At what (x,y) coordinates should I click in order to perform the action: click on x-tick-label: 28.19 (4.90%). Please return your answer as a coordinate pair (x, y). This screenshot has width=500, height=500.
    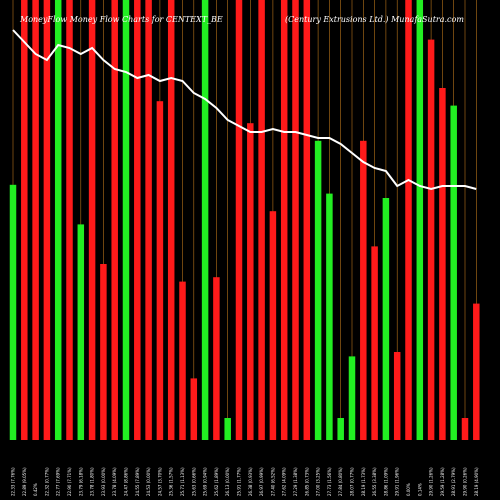
    Looking at the image, I should click on (476, 481).